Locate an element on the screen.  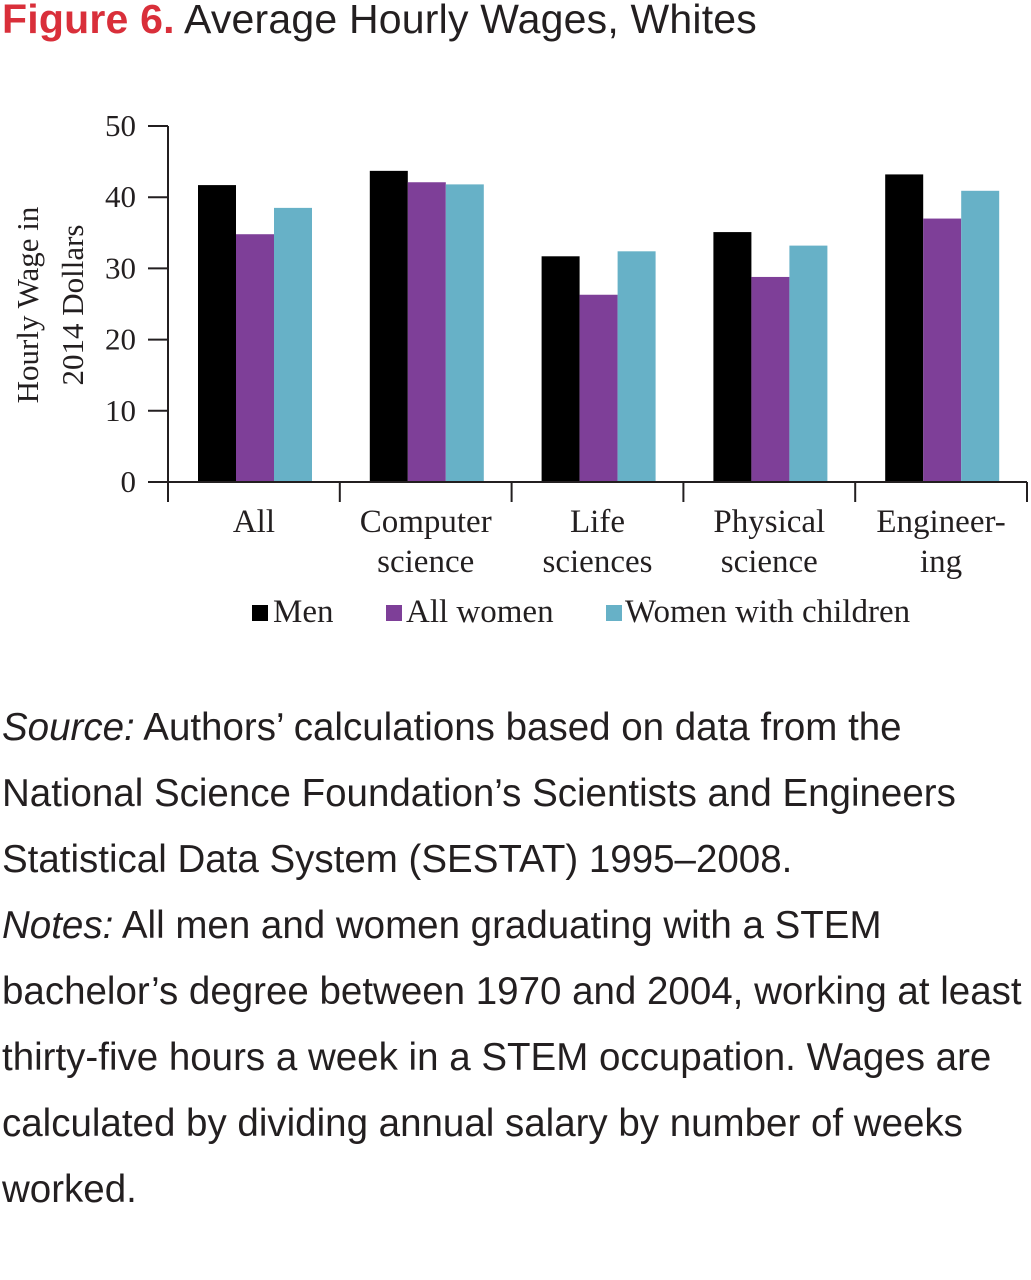
y-axis-title-line: 2014 Dollars is located at coordinates (72, 304).